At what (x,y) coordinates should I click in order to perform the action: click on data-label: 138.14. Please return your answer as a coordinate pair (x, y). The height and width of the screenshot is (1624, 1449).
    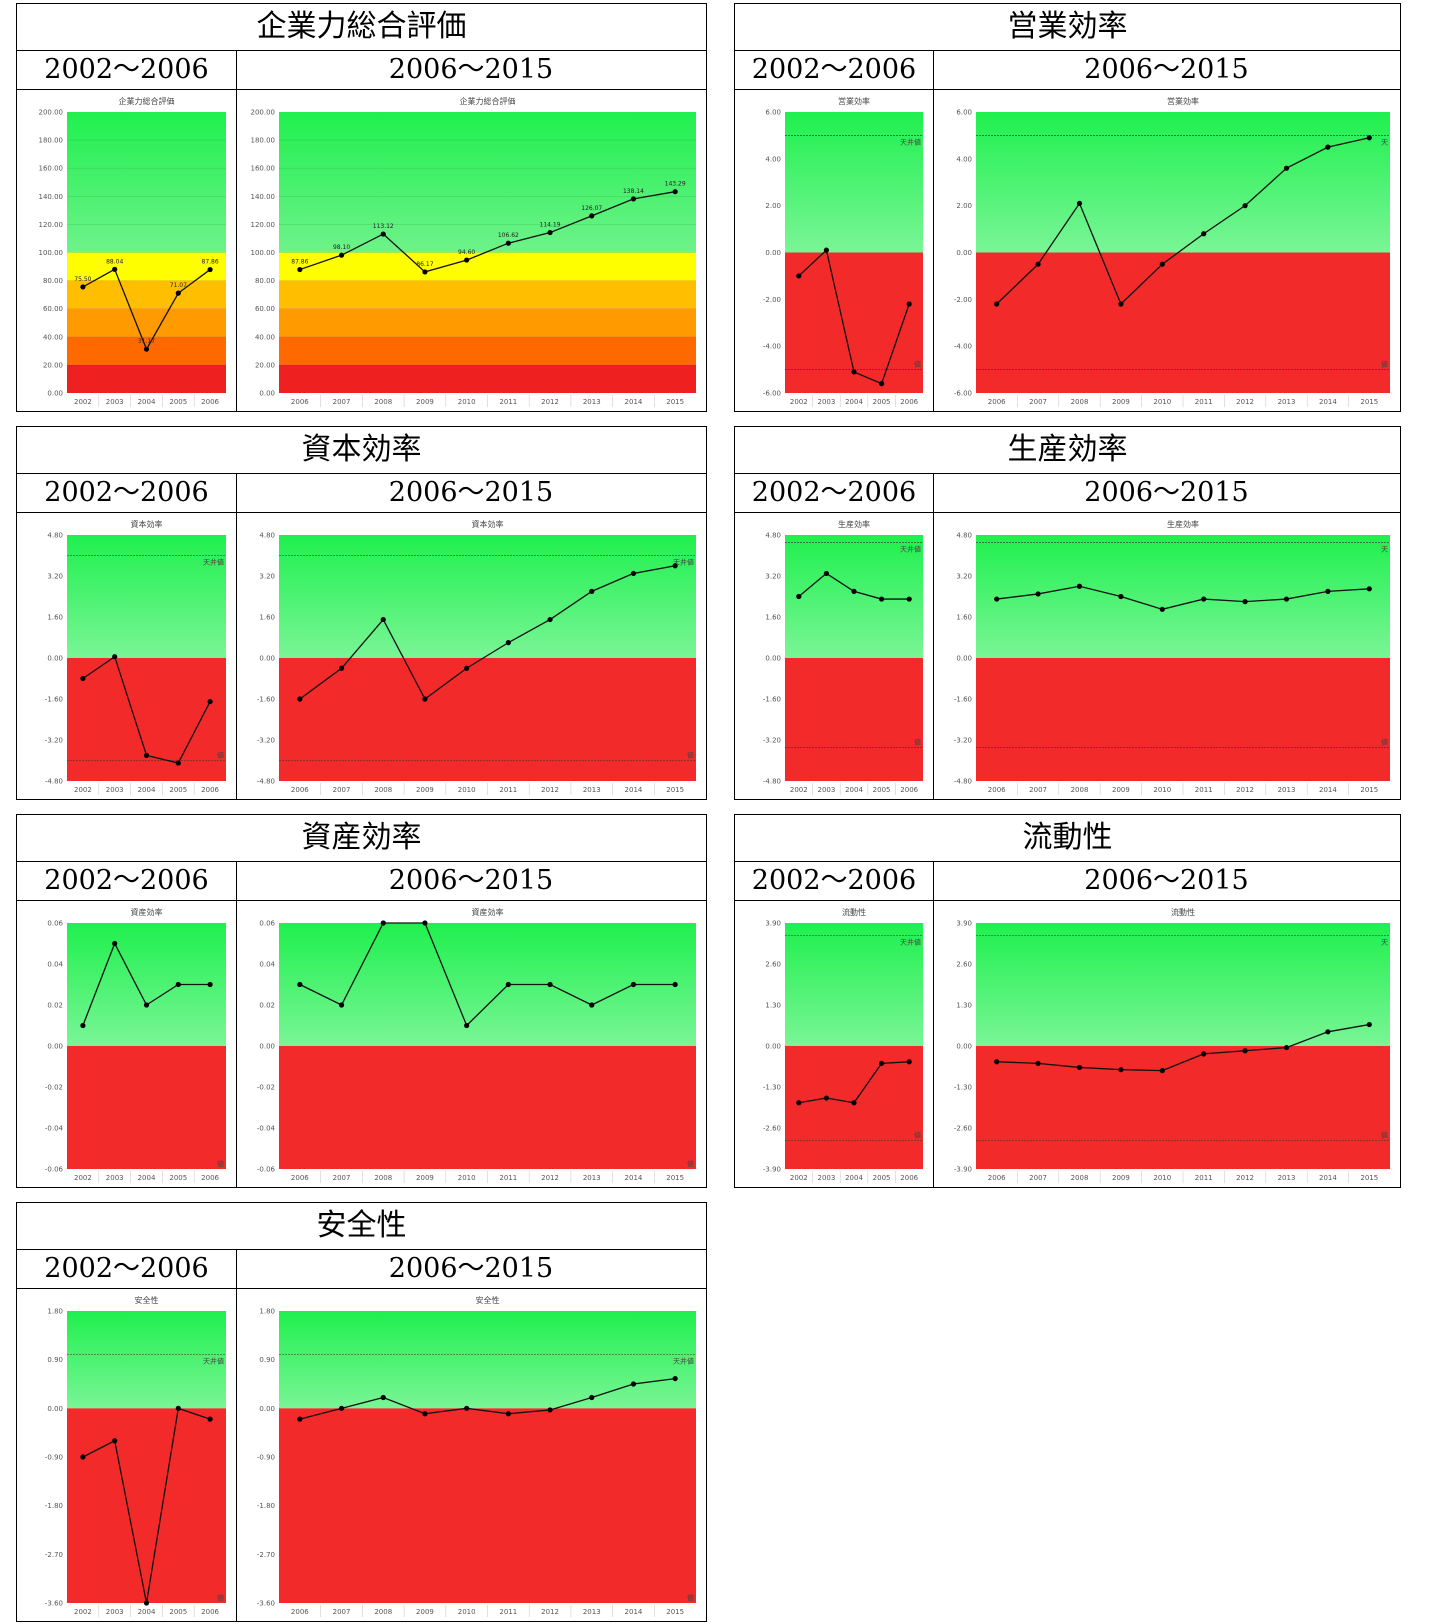
    Looking at the image, I should click on (633, 191).